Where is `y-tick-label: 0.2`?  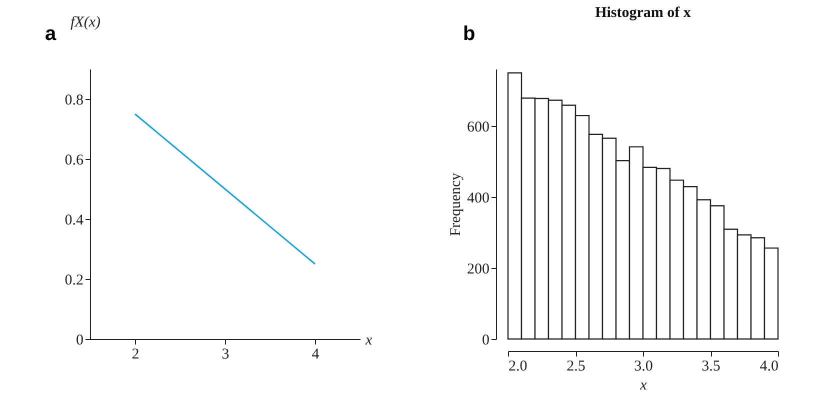 y-tick-label: 0.2 is located at coordinates (74, 280).